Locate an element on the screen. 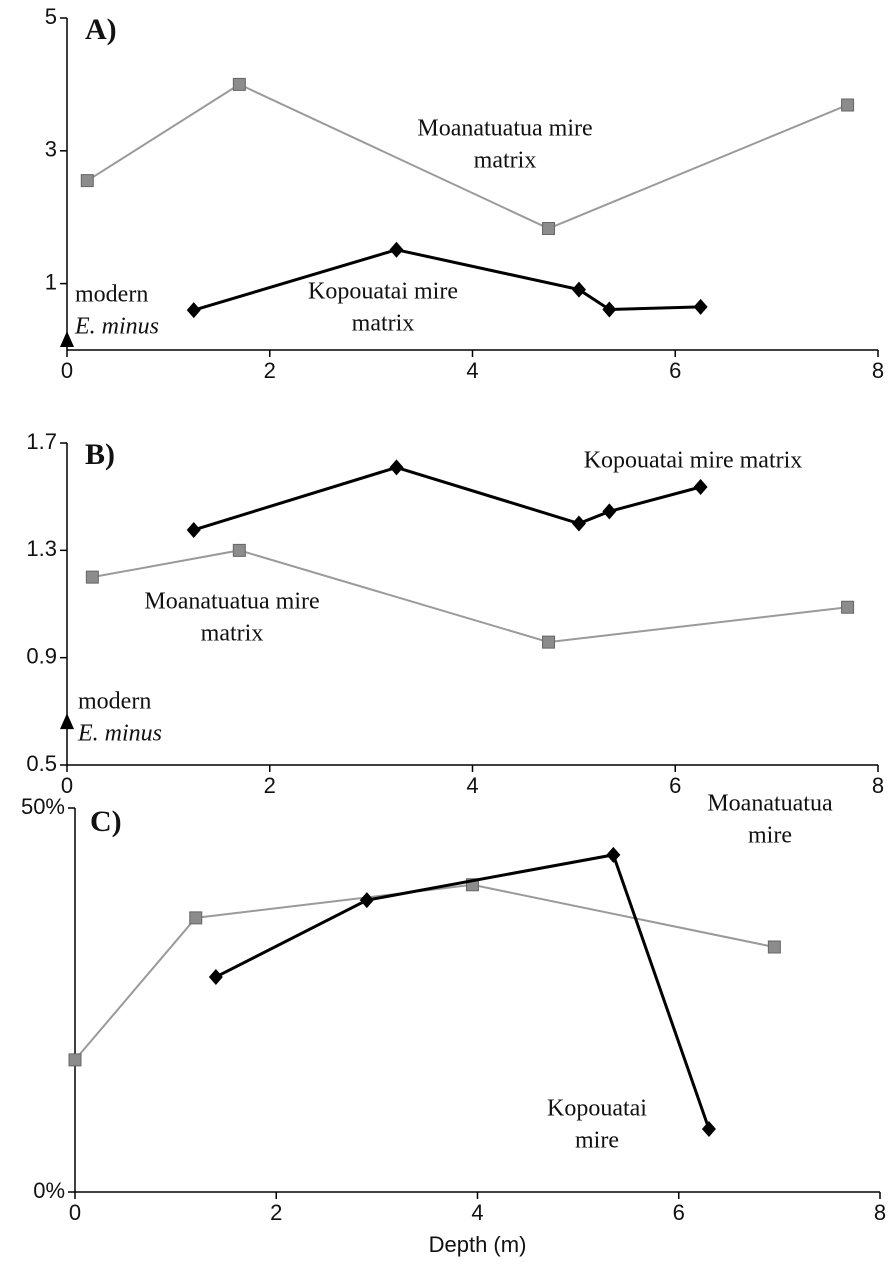  y-tick-label: 0.5 is located at coordinates (41, 763).